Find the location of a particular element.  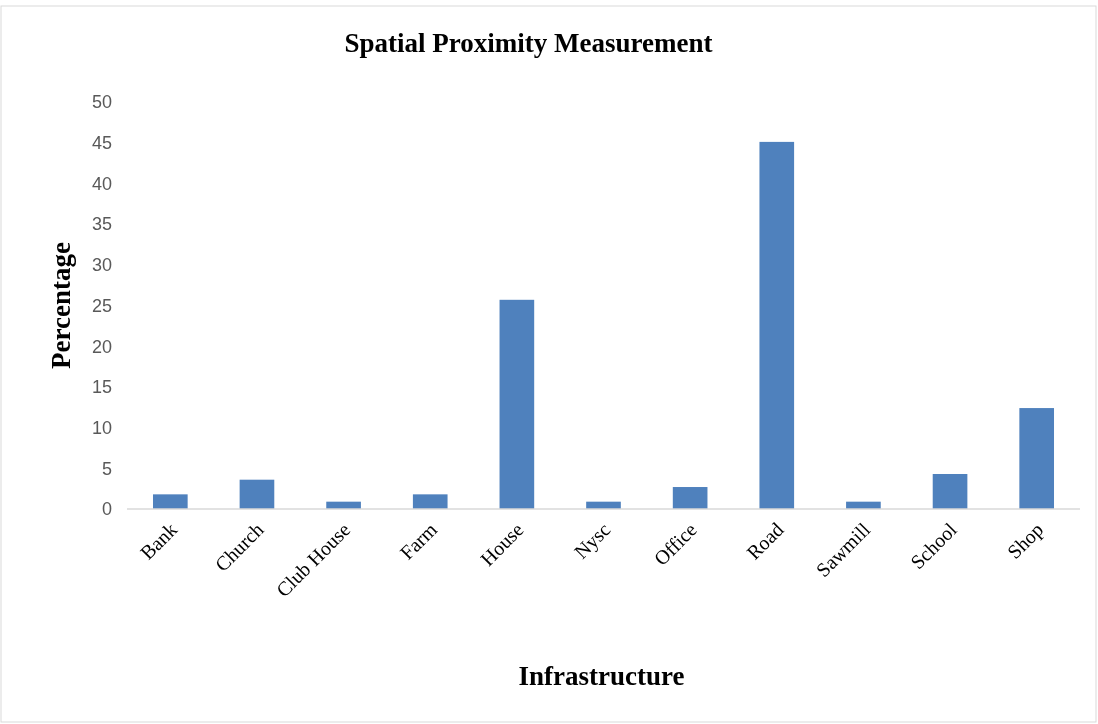

y-tick-label: 35 is located at coordinates (101, 224).